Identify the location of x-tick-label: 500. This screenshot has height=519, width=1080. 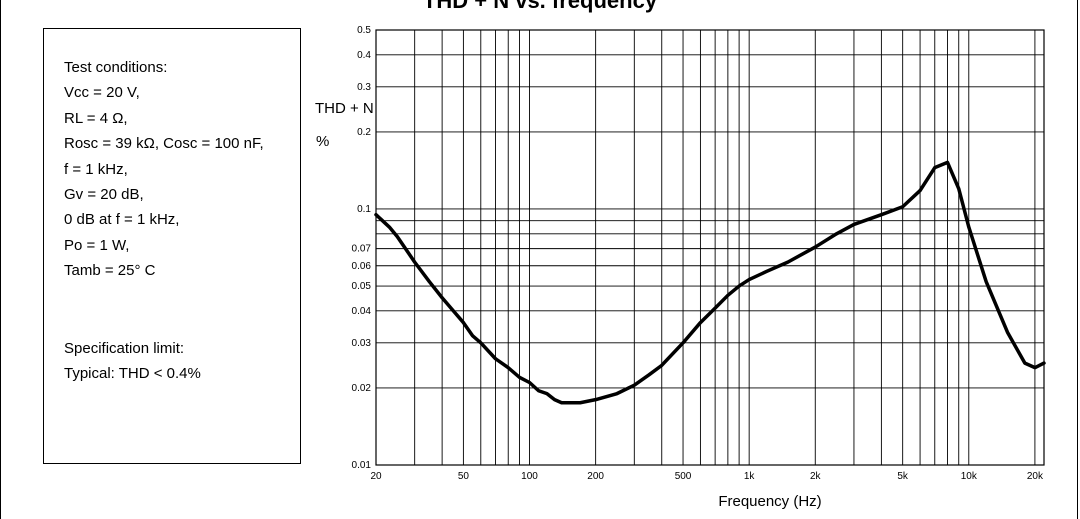
(683, 476).